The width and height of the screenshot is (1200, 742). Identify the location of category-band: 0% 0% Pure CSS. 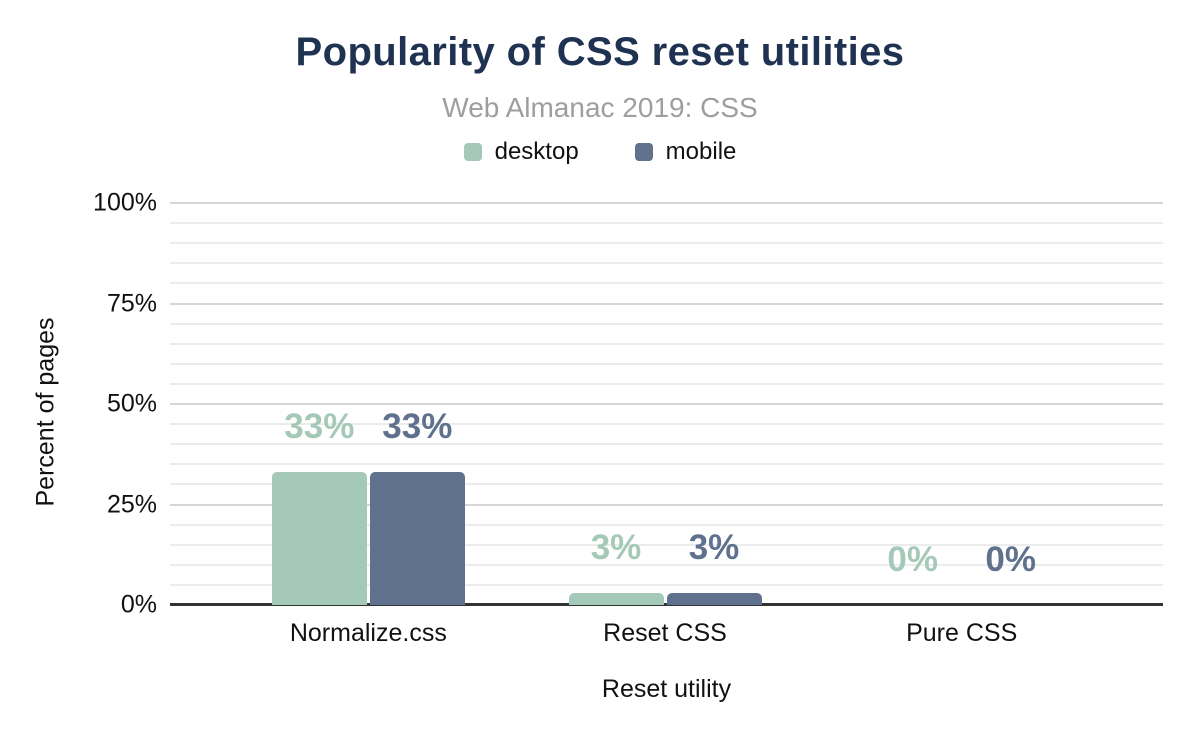
(961, 425).